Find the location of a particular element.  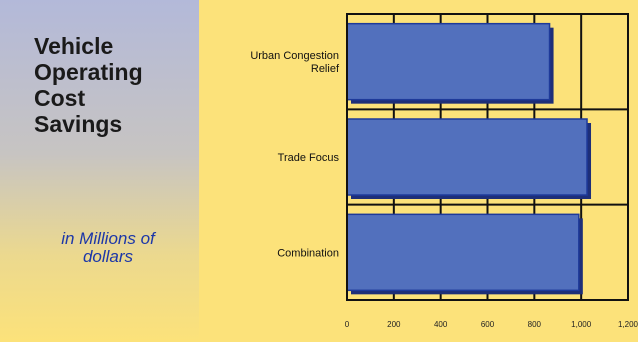

x-tick-labels: 0 200 400 600 800 1,000 1,200 is located at coordinates (491, 324).